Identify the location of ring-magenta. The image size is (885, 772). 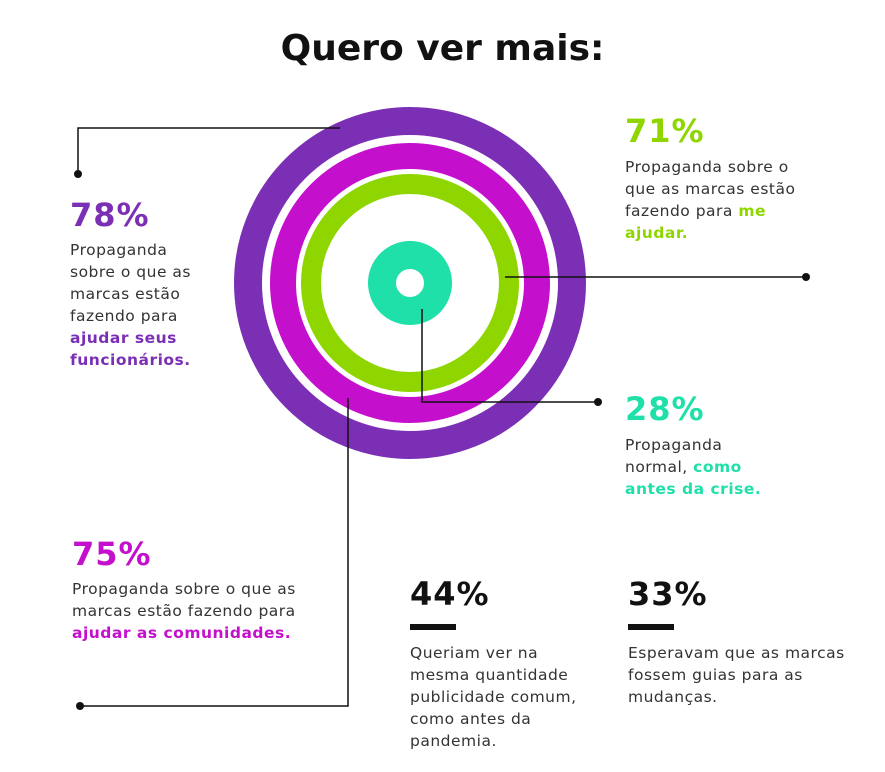
(410, 283).